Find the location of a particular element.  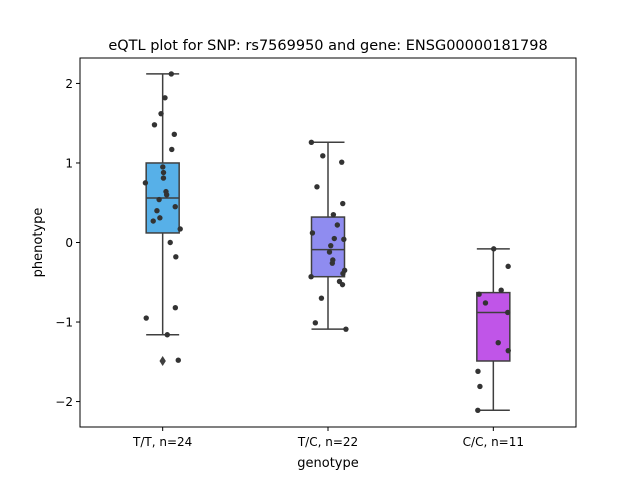

y-tick-label: 1 is located at coordinates (69, 163).